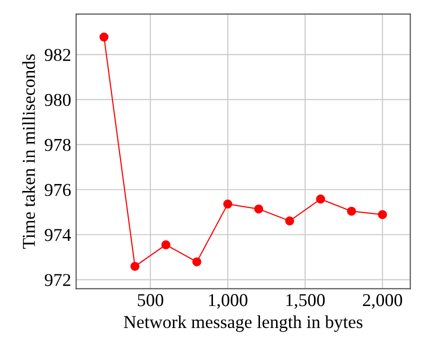 The image size is (423, 352). I want to click on y-tick-label: 976, so click(57, 190).